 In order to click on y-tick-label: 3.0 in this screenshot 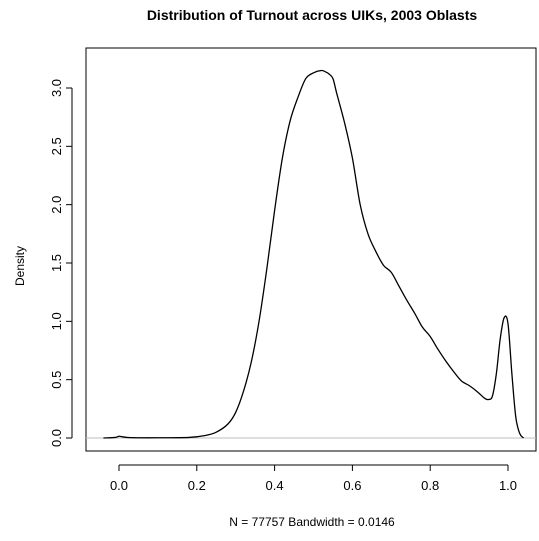, I will do `click(56, 88)`.